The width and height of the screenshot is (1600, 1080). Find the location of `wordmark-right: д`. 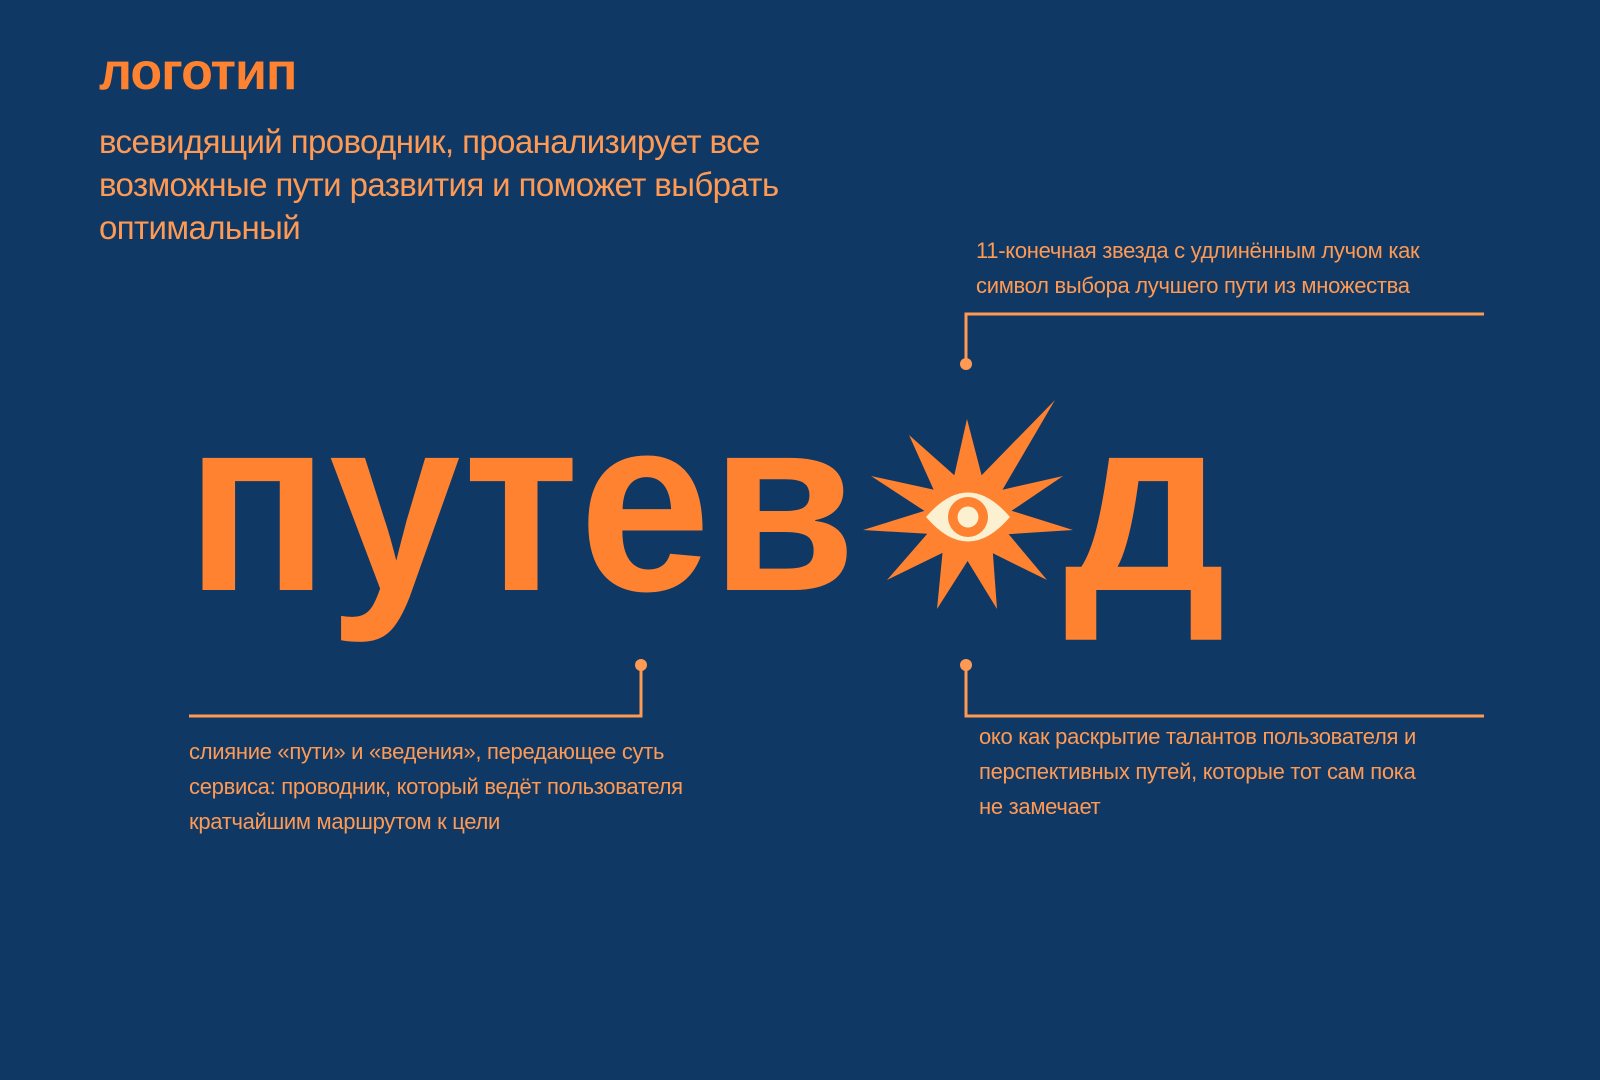

wordmark-right: д is located at coordinates (1145, 503).